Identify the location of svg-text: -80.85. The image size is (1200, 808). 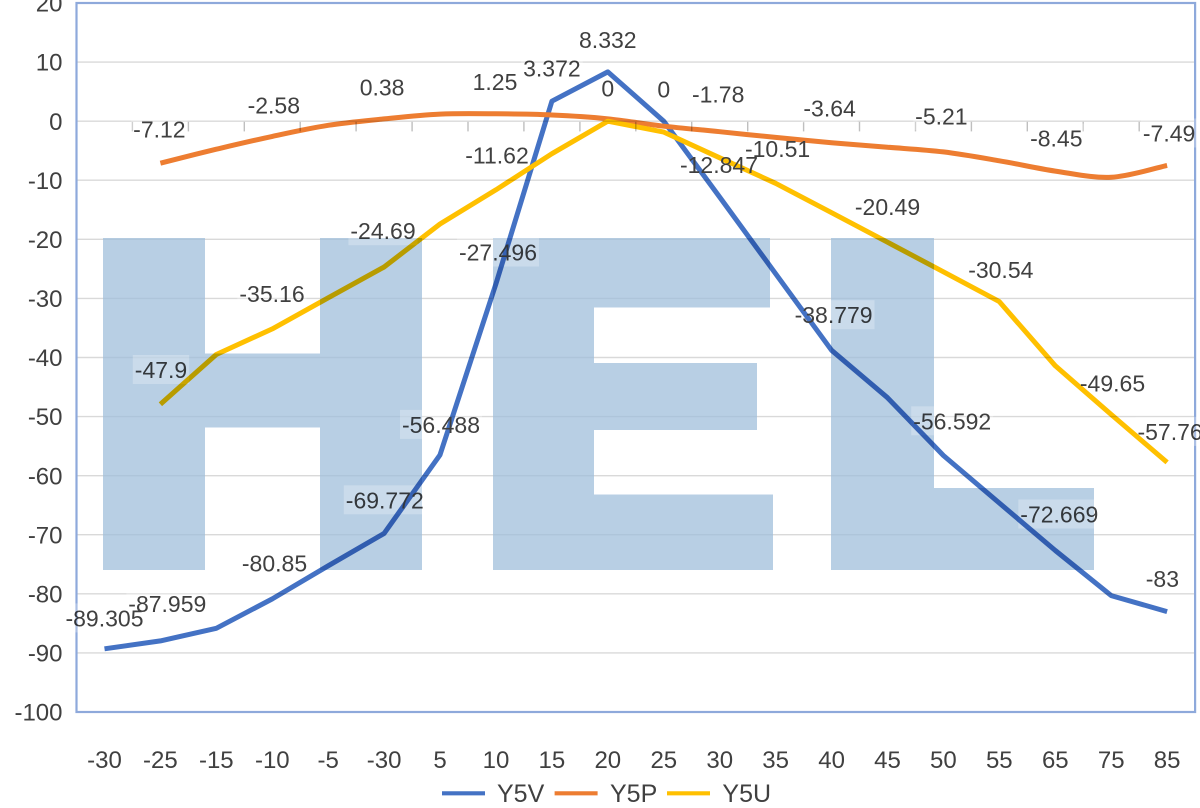
(274, 564).